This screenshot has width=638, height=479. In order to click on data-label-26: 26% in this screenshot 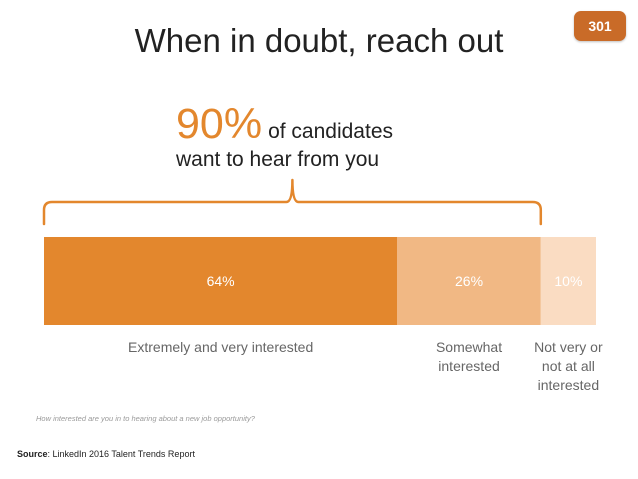, I will do `click(469, 281)`.